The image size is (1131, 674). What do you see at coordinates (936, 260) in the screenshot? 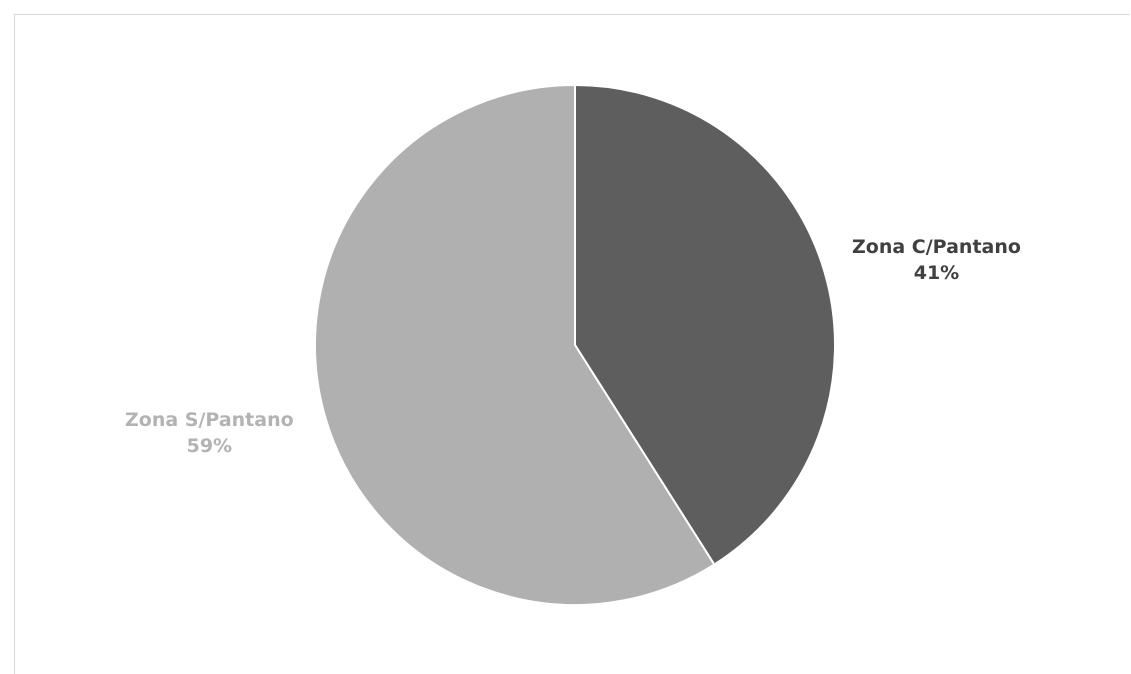
I see `data-label-zona-c-pantano: Zona C/Pantano 41%` at bounding box center [936, 260].